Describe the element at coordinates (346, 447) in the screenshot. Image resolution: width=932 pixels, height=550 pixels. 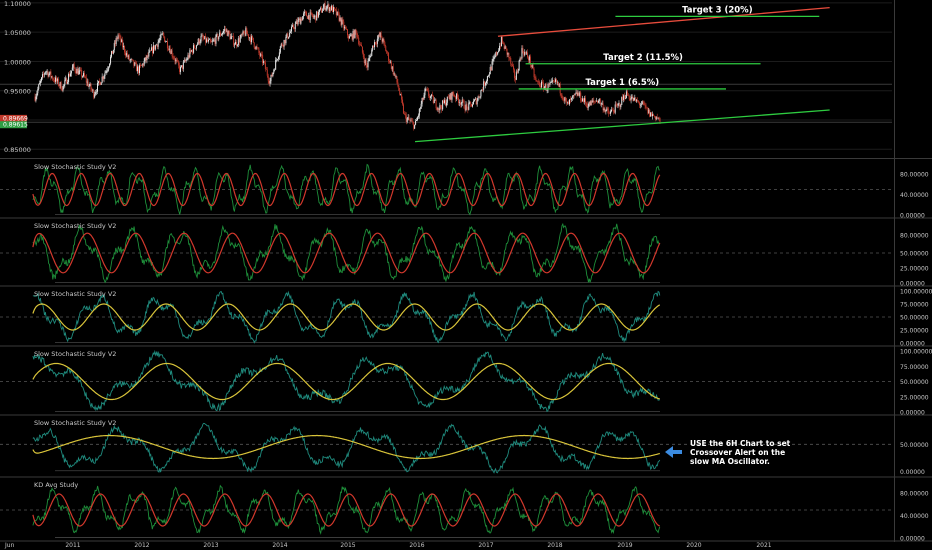
I see `series-yellow` at that location.